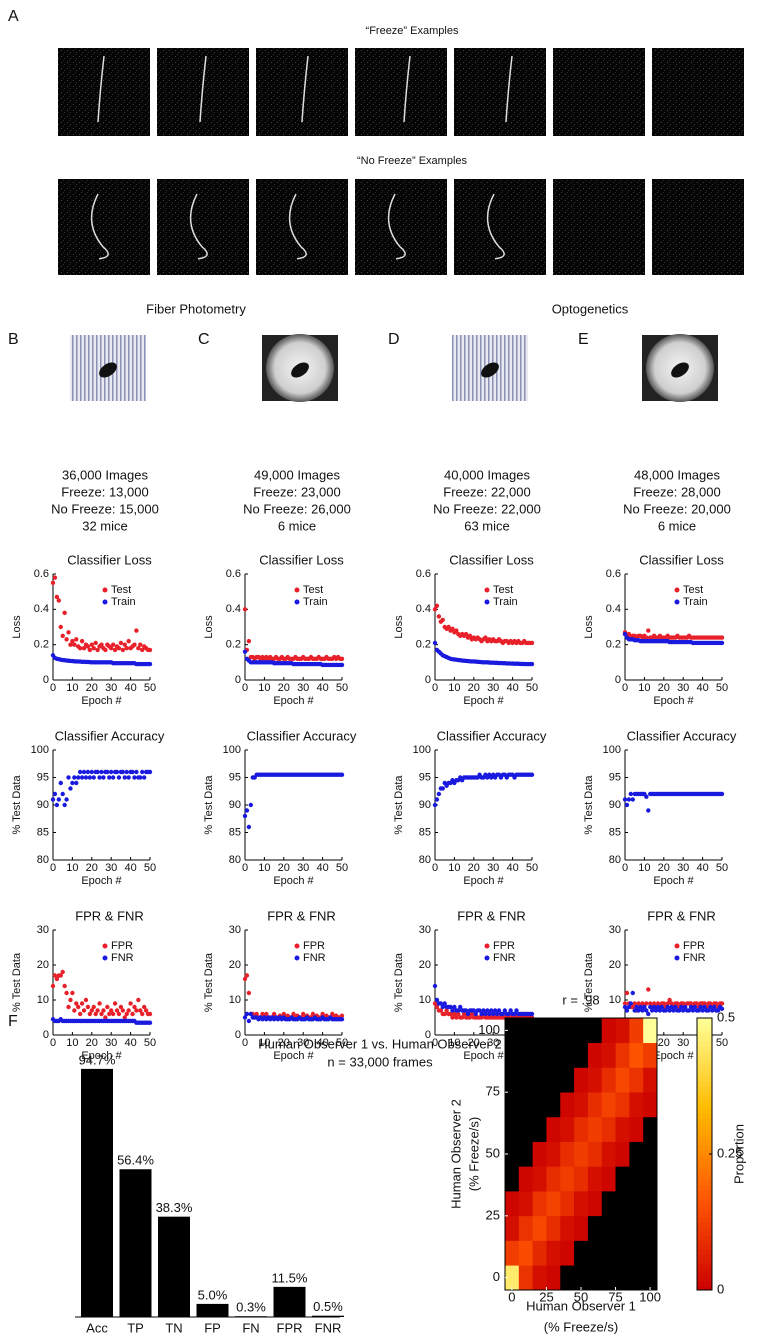  Describe the element at coordinates (486, 491) in the screenshot. I see `dataset-info: Freeze: 22,000` at that location.